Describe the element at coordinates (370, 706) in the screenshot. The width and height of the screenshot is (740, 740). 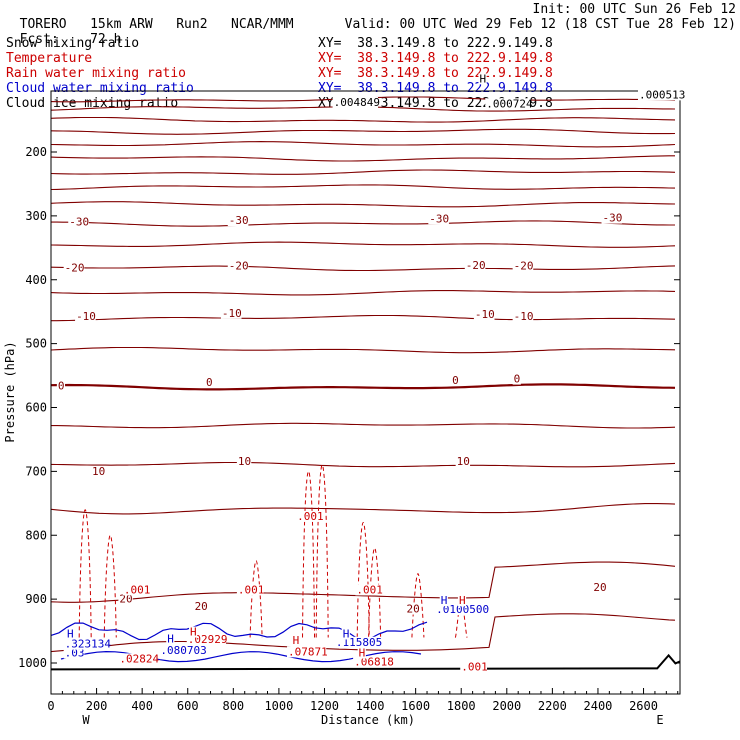
I see `x-tick-label: 1400` at that location.